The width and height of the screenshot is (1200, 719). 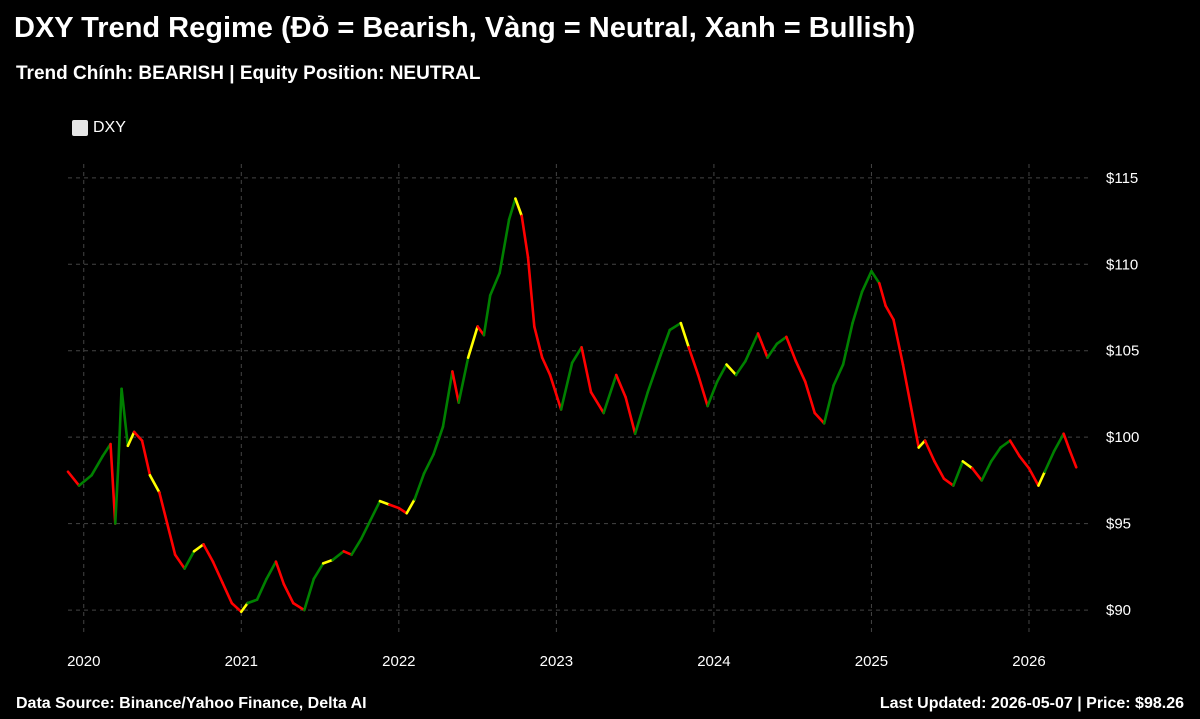 What do you see at coordinates (1122, 351) in the screenshot?
I see `y-tick-label: $105` at bounding box center [1122, 351].